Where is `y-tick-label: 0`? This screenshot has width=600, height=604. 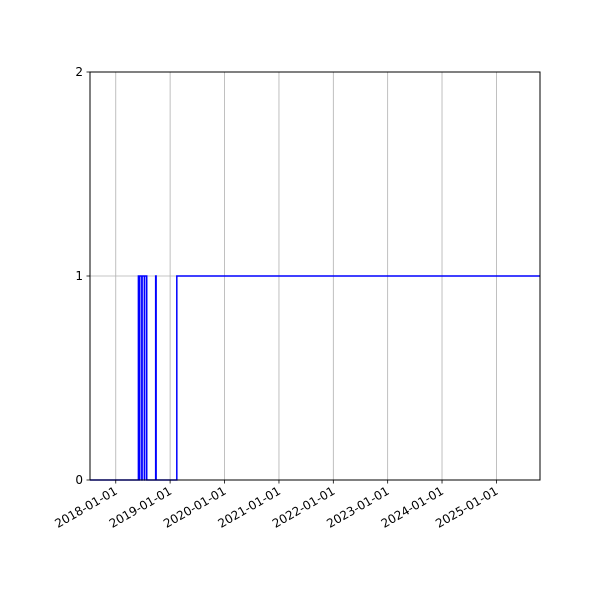
y-tick-label: 0 is located at coordinates (79, 480).